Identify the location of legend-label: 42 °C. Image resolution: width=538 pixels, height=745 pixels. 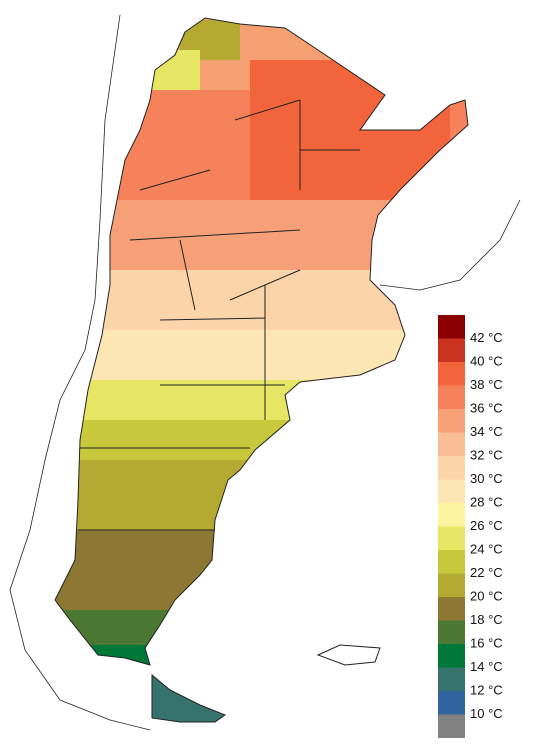
(486, 337).